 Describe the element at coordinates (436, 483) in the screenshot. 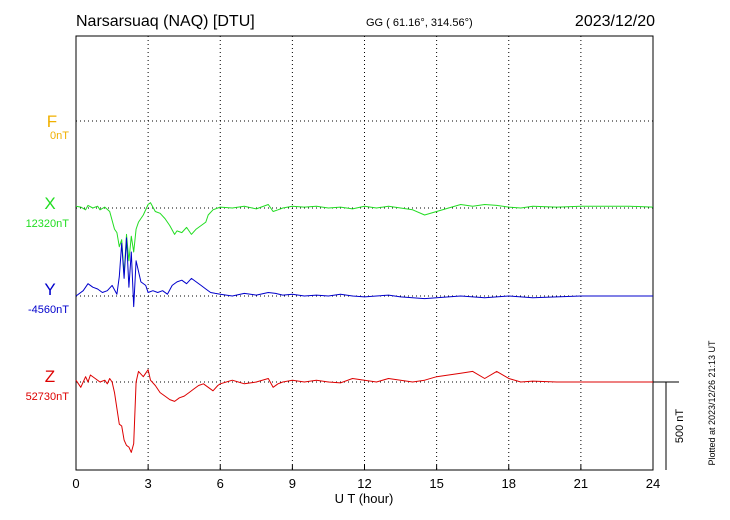

I see `x-tick-label-15: 15` at that location.